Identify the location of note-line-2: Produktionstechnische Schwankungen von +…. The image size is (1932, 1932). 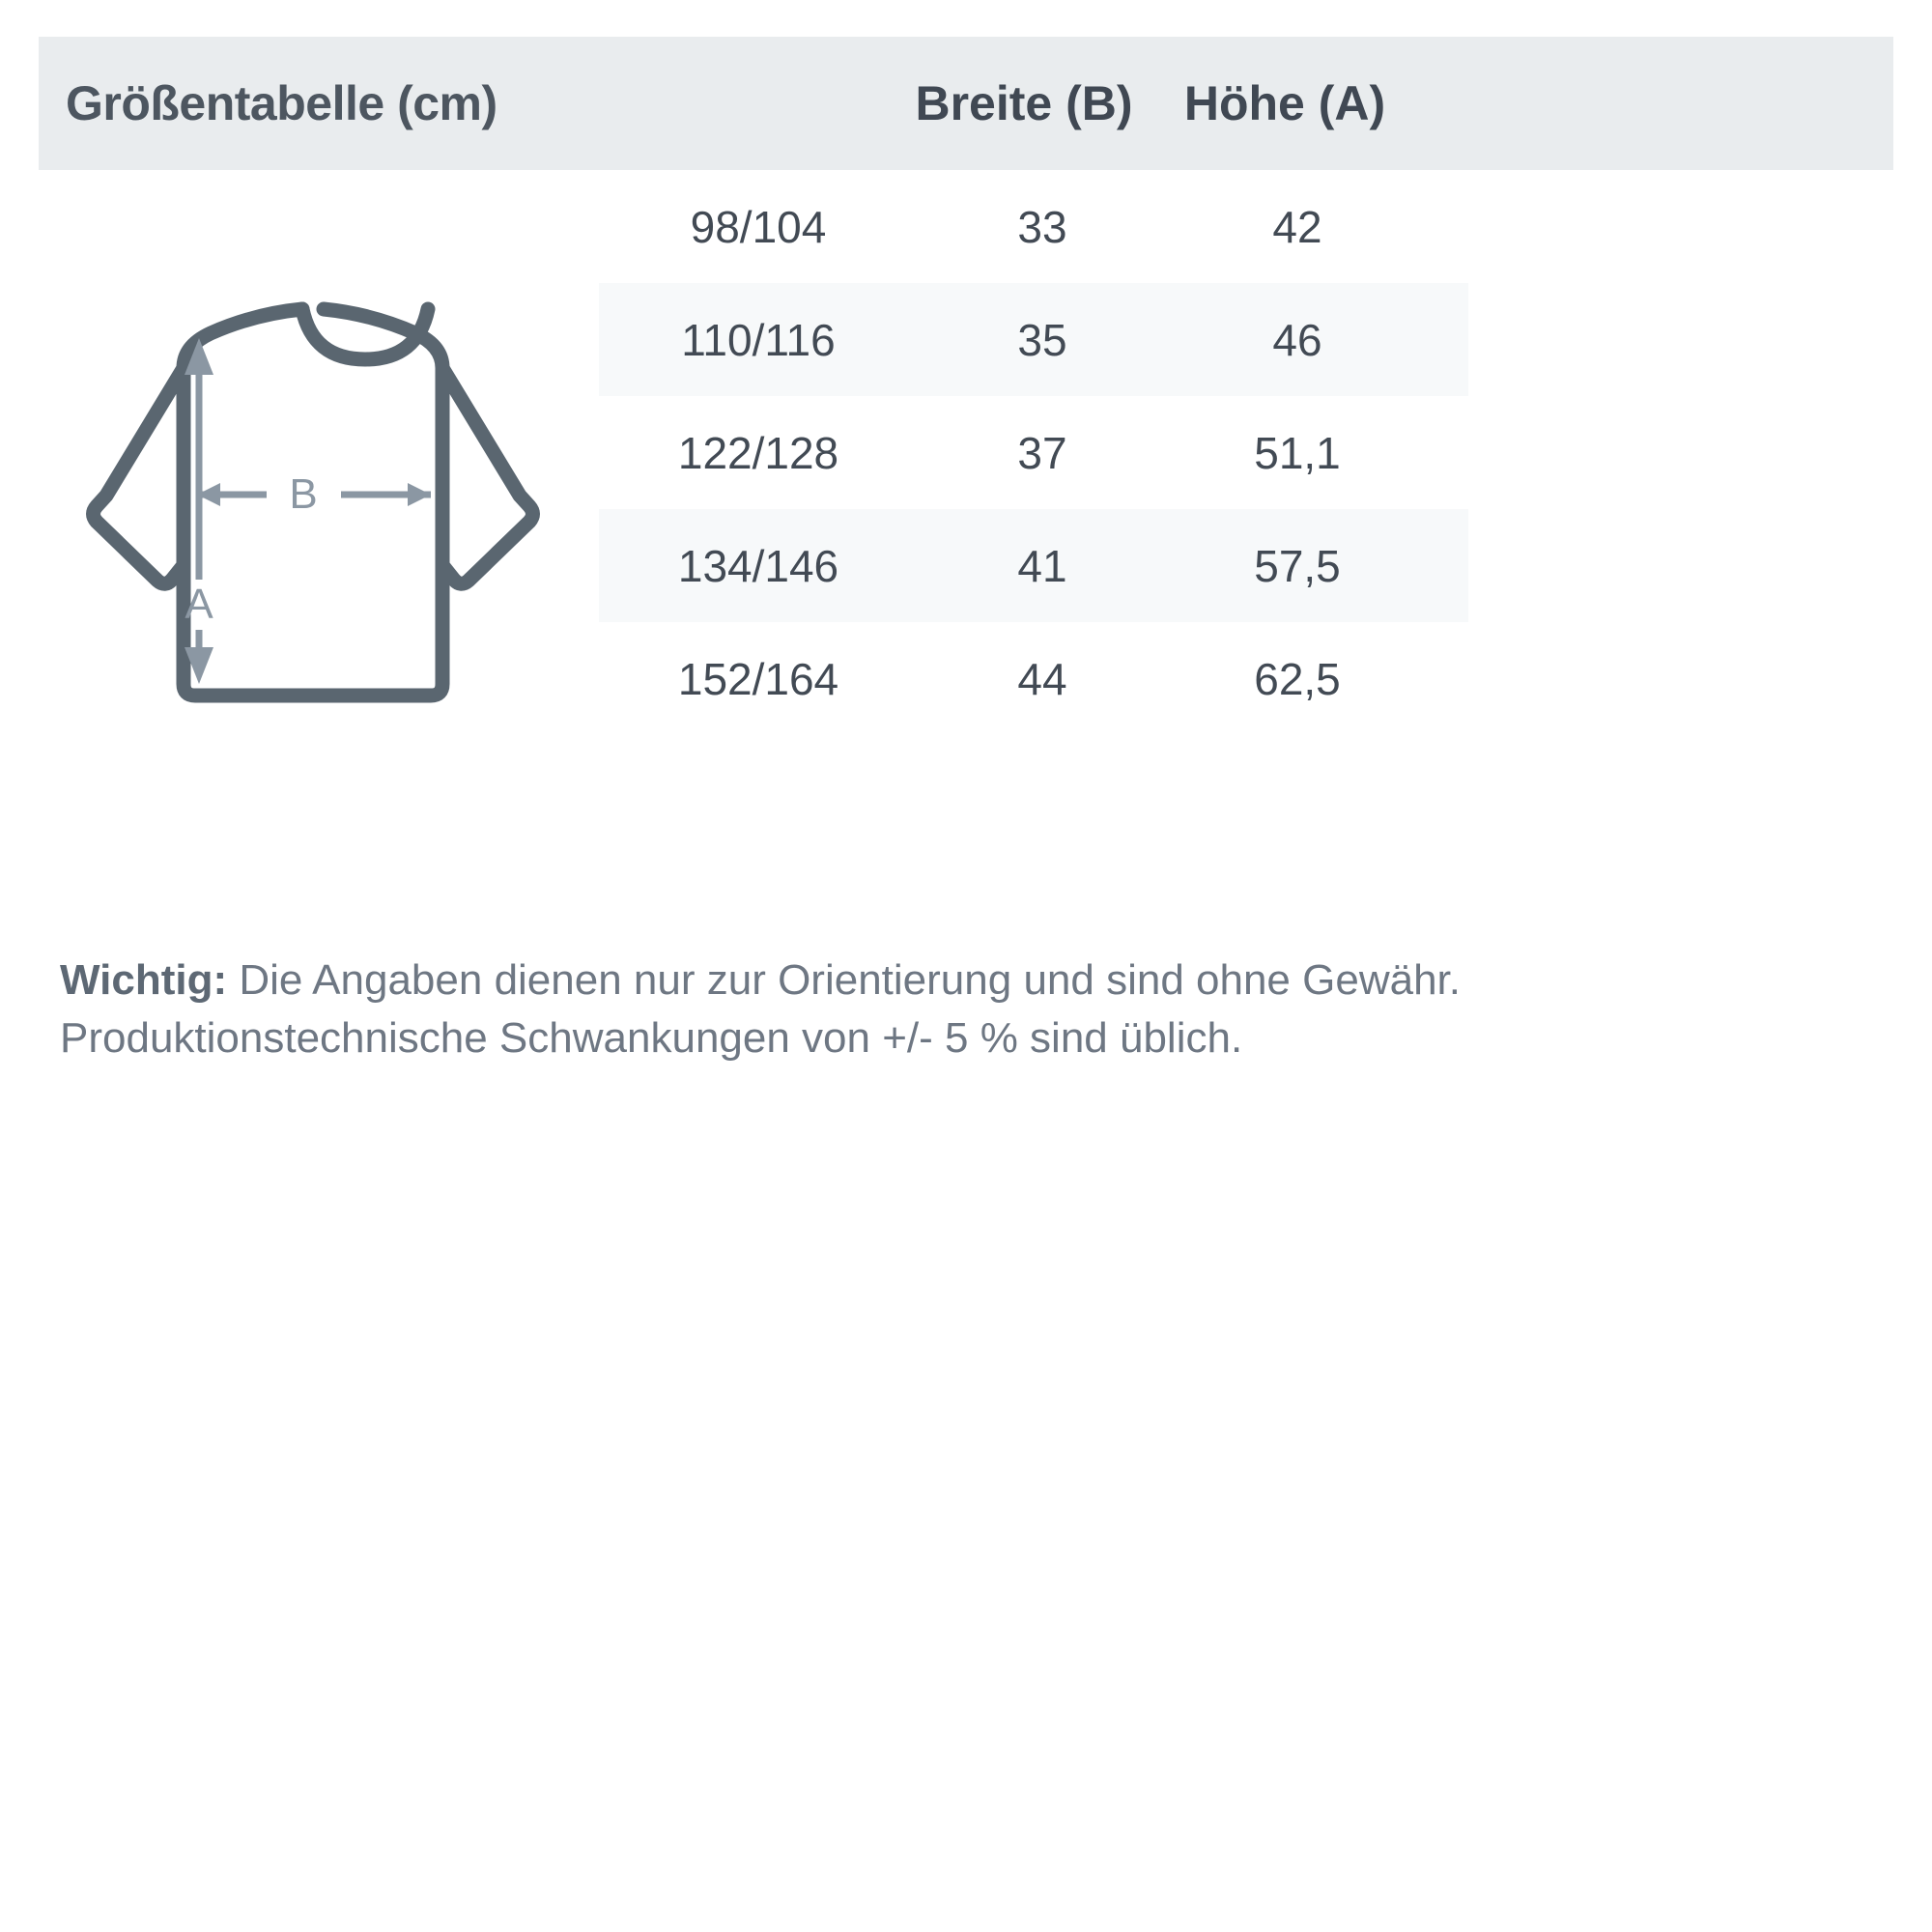
(651, 1037).